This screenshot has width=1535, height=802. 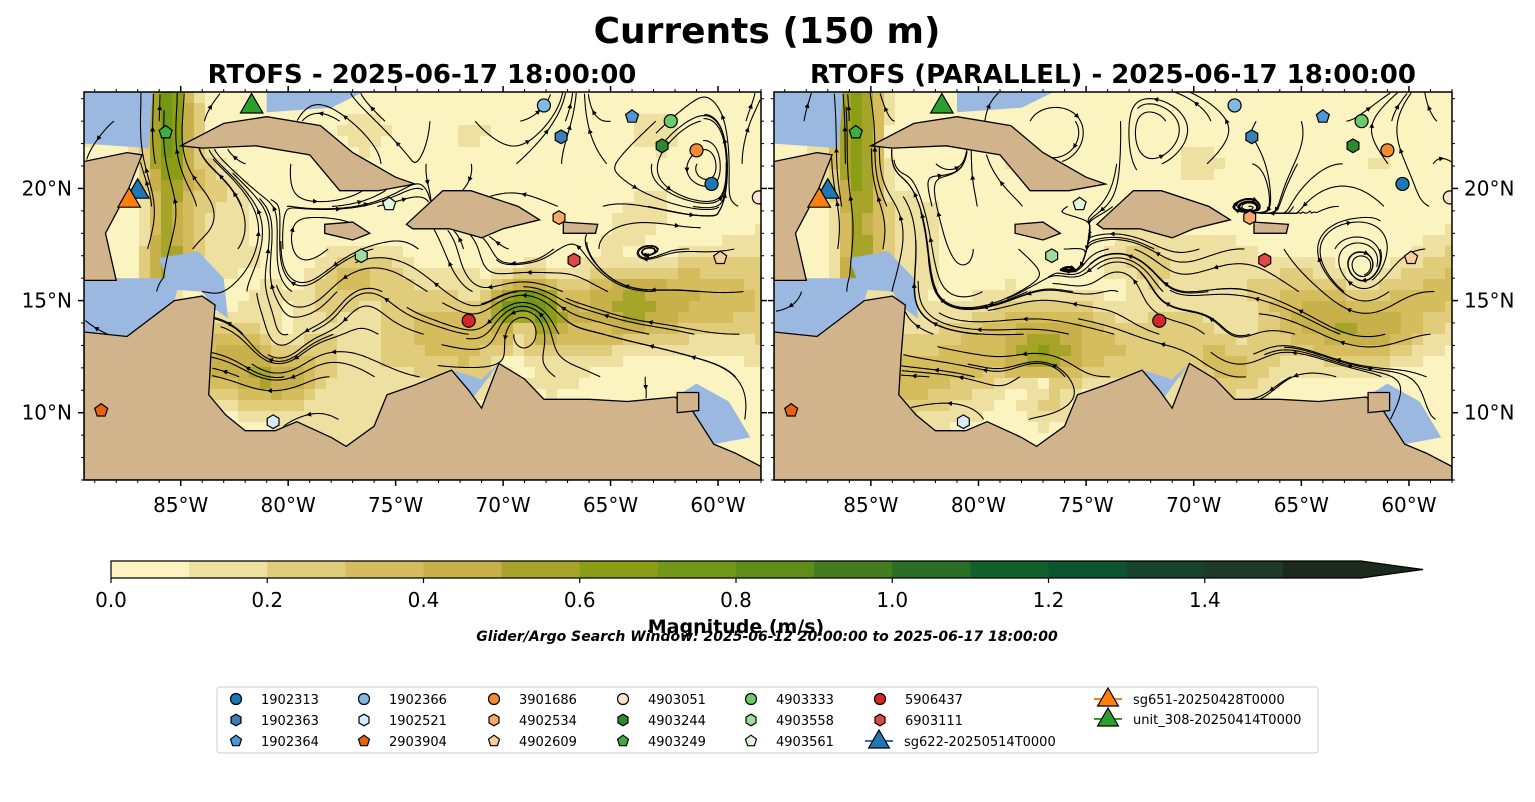 I want to click on legend-label: 4903249, so click(x=677, y=742).